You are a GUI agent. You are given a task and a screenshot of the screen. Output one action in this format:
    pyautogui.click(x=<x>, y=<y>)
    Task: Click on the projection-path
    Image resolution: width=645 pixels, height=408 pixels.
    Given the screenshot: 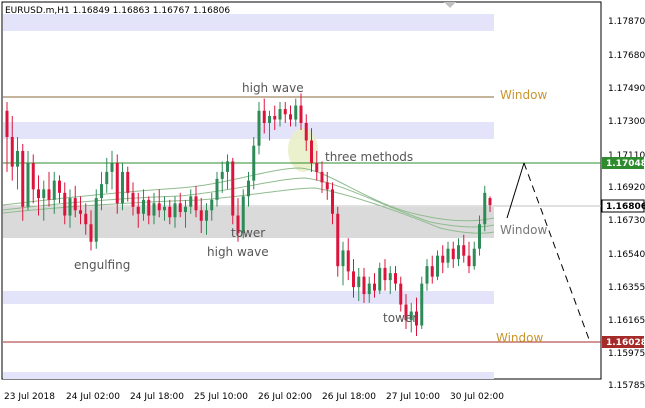 What is the action you would take?
    pyautogui.click(x=548, y=252)
    